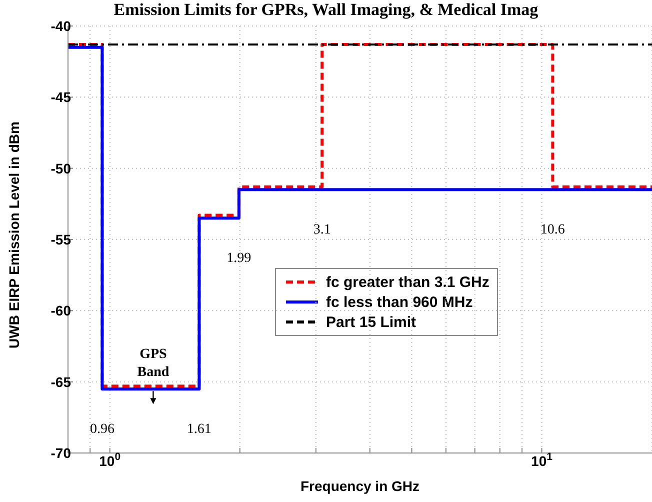  I want to click on x-axis-title: Frequency in GHz, so click(360, 486).